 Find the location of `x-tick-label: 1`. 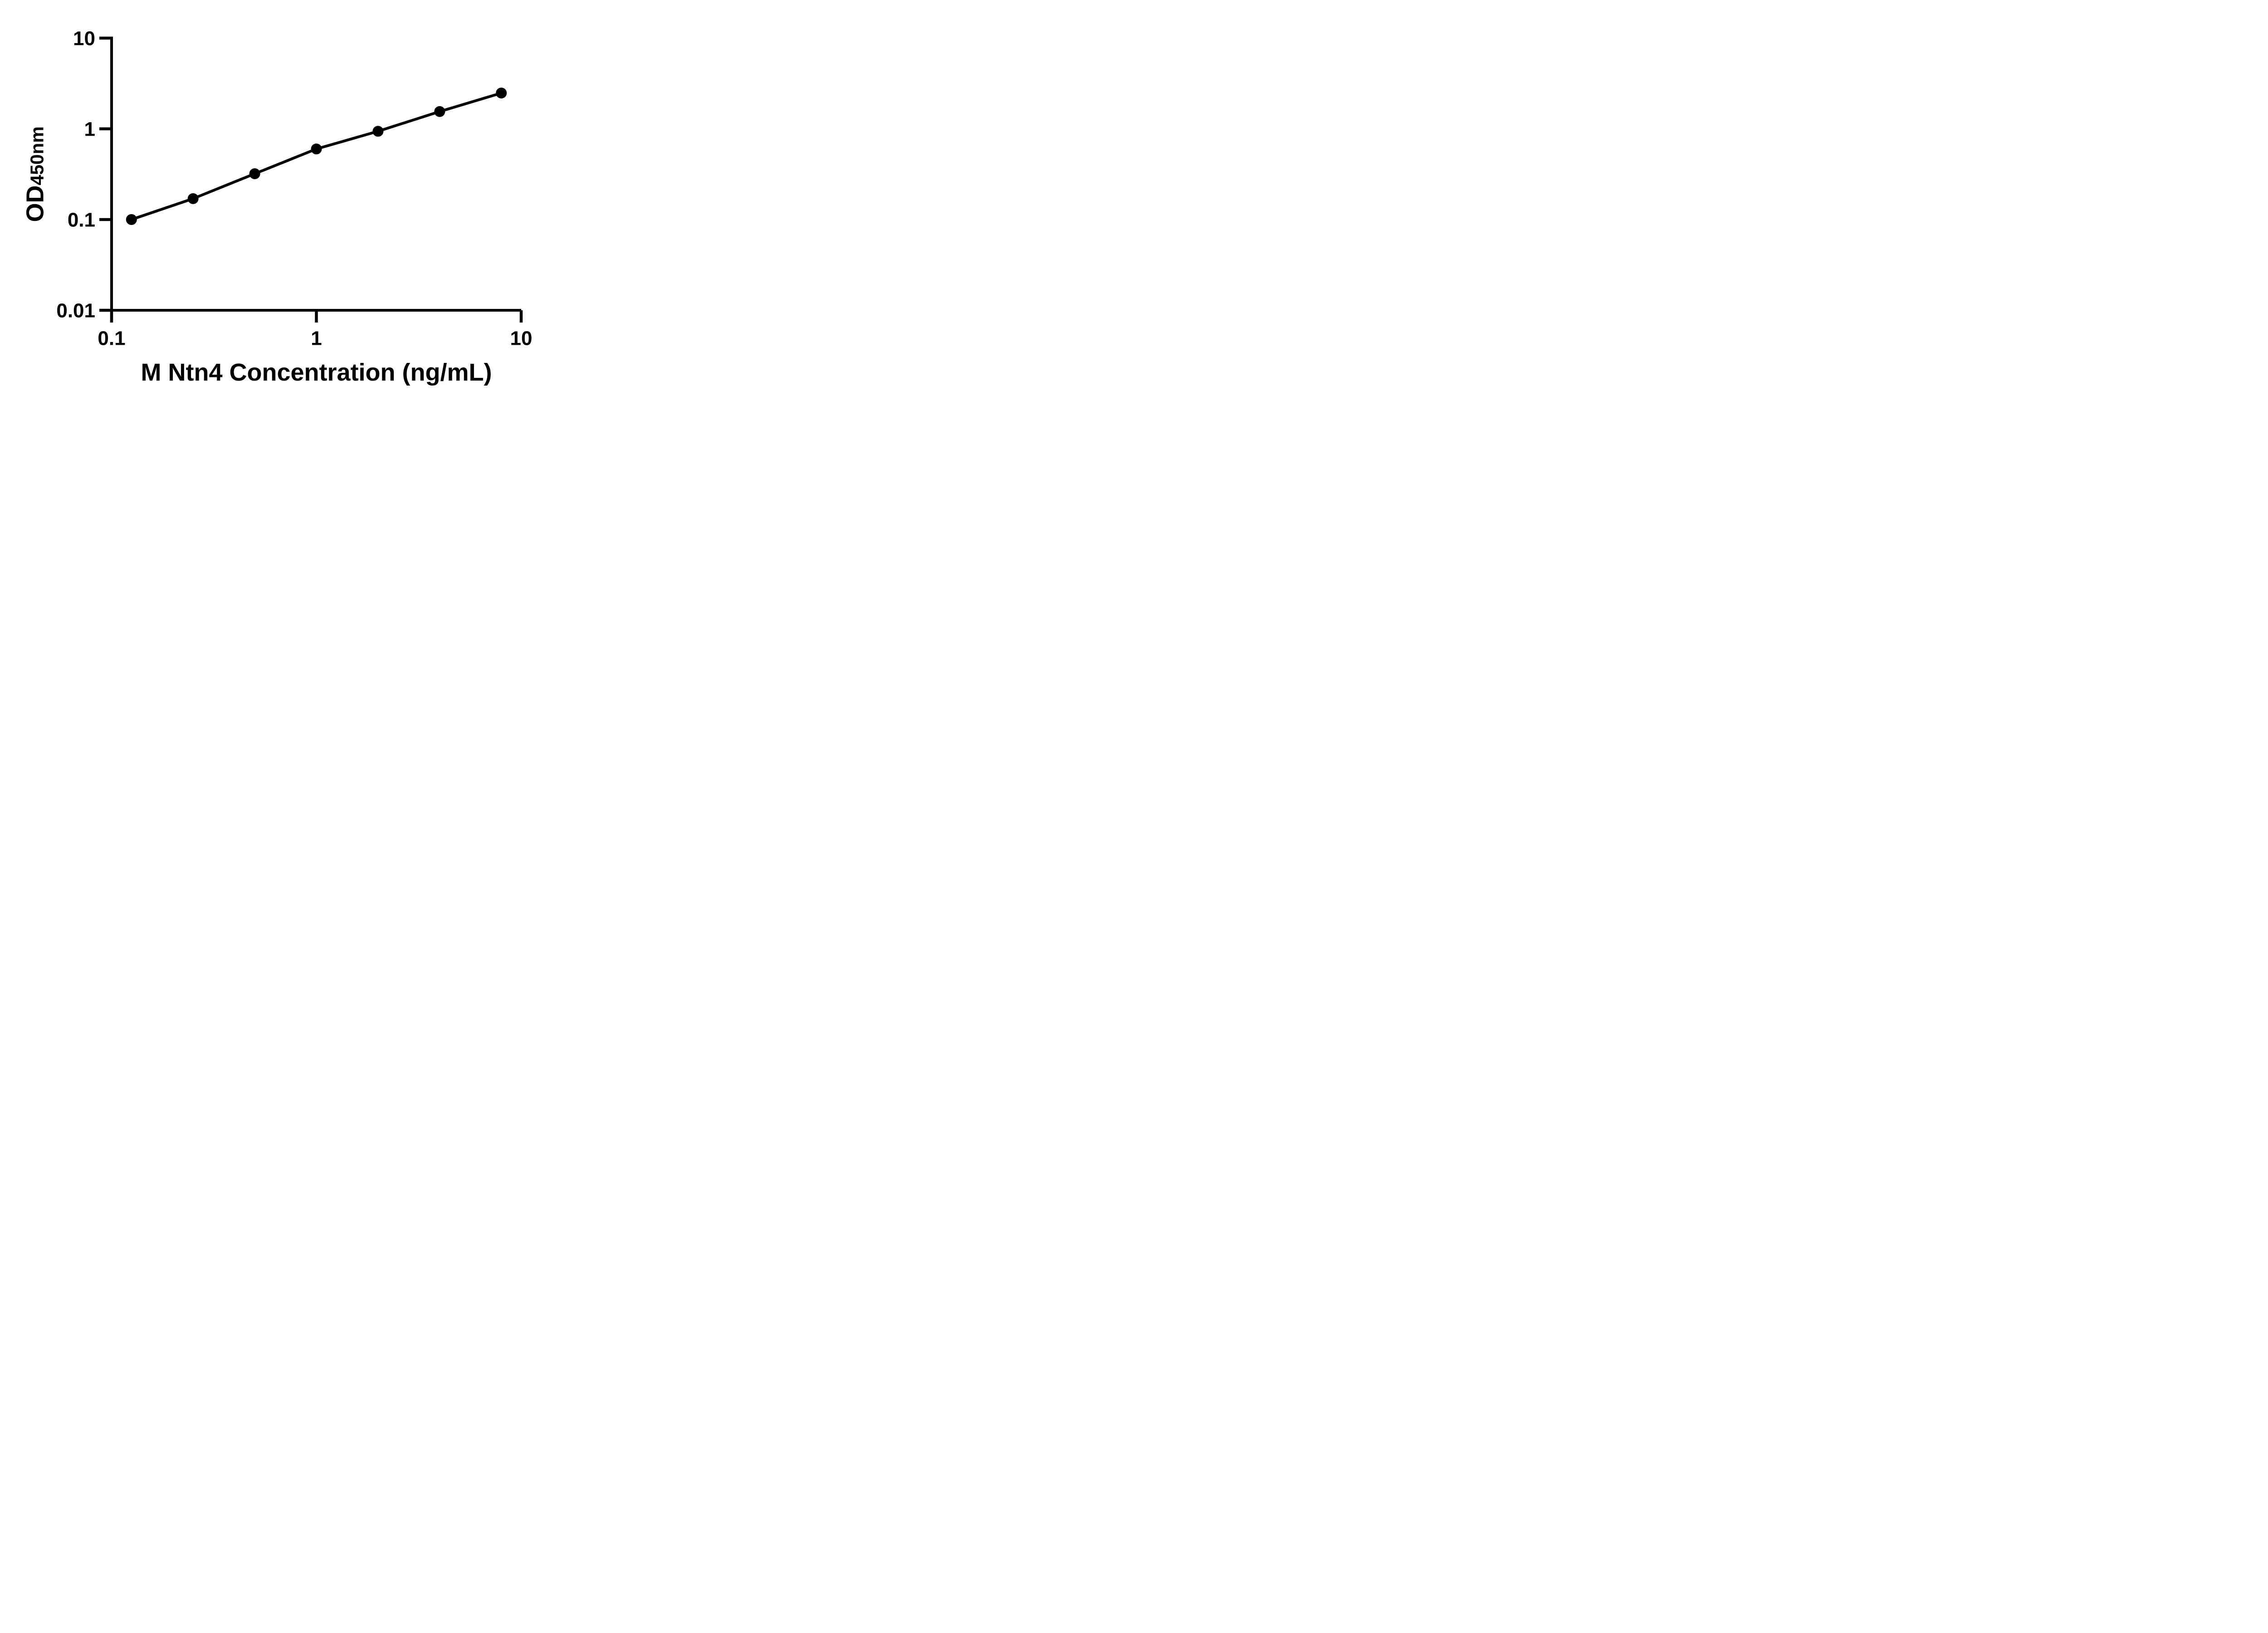

x-tick-label: 1 is located at coordinates (317, 339).